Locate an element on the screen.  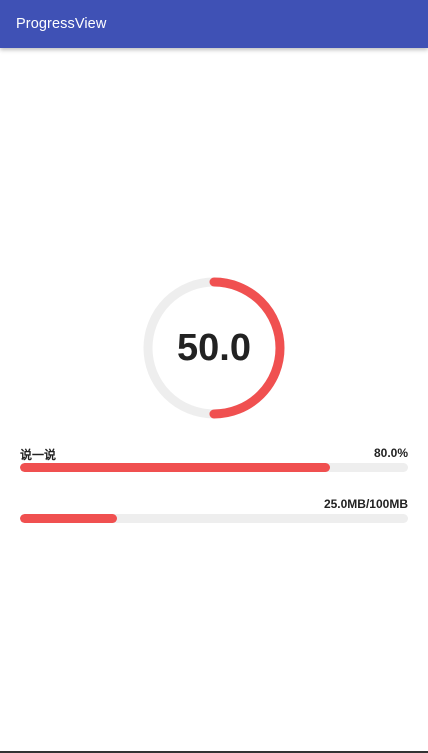
labeled-progress-header: 说一说 80.0% is located at coordinates (214, 454).